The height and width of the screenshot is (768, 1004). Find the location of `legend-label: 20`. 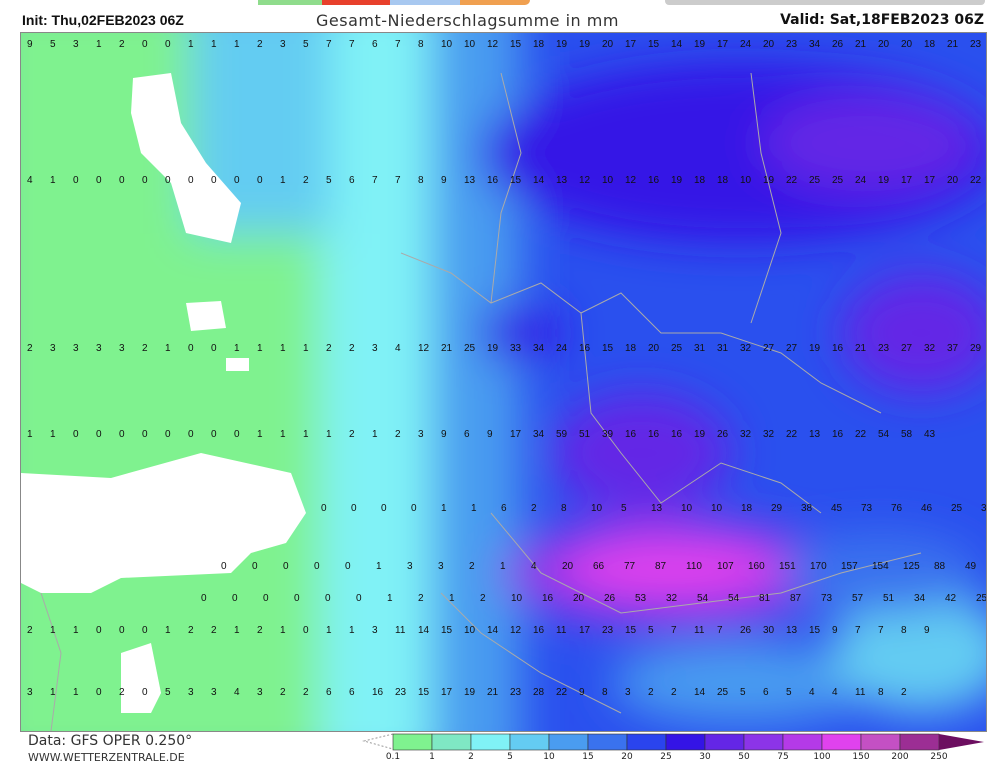

legend-label: 20 is located at coordinates (627, 757).